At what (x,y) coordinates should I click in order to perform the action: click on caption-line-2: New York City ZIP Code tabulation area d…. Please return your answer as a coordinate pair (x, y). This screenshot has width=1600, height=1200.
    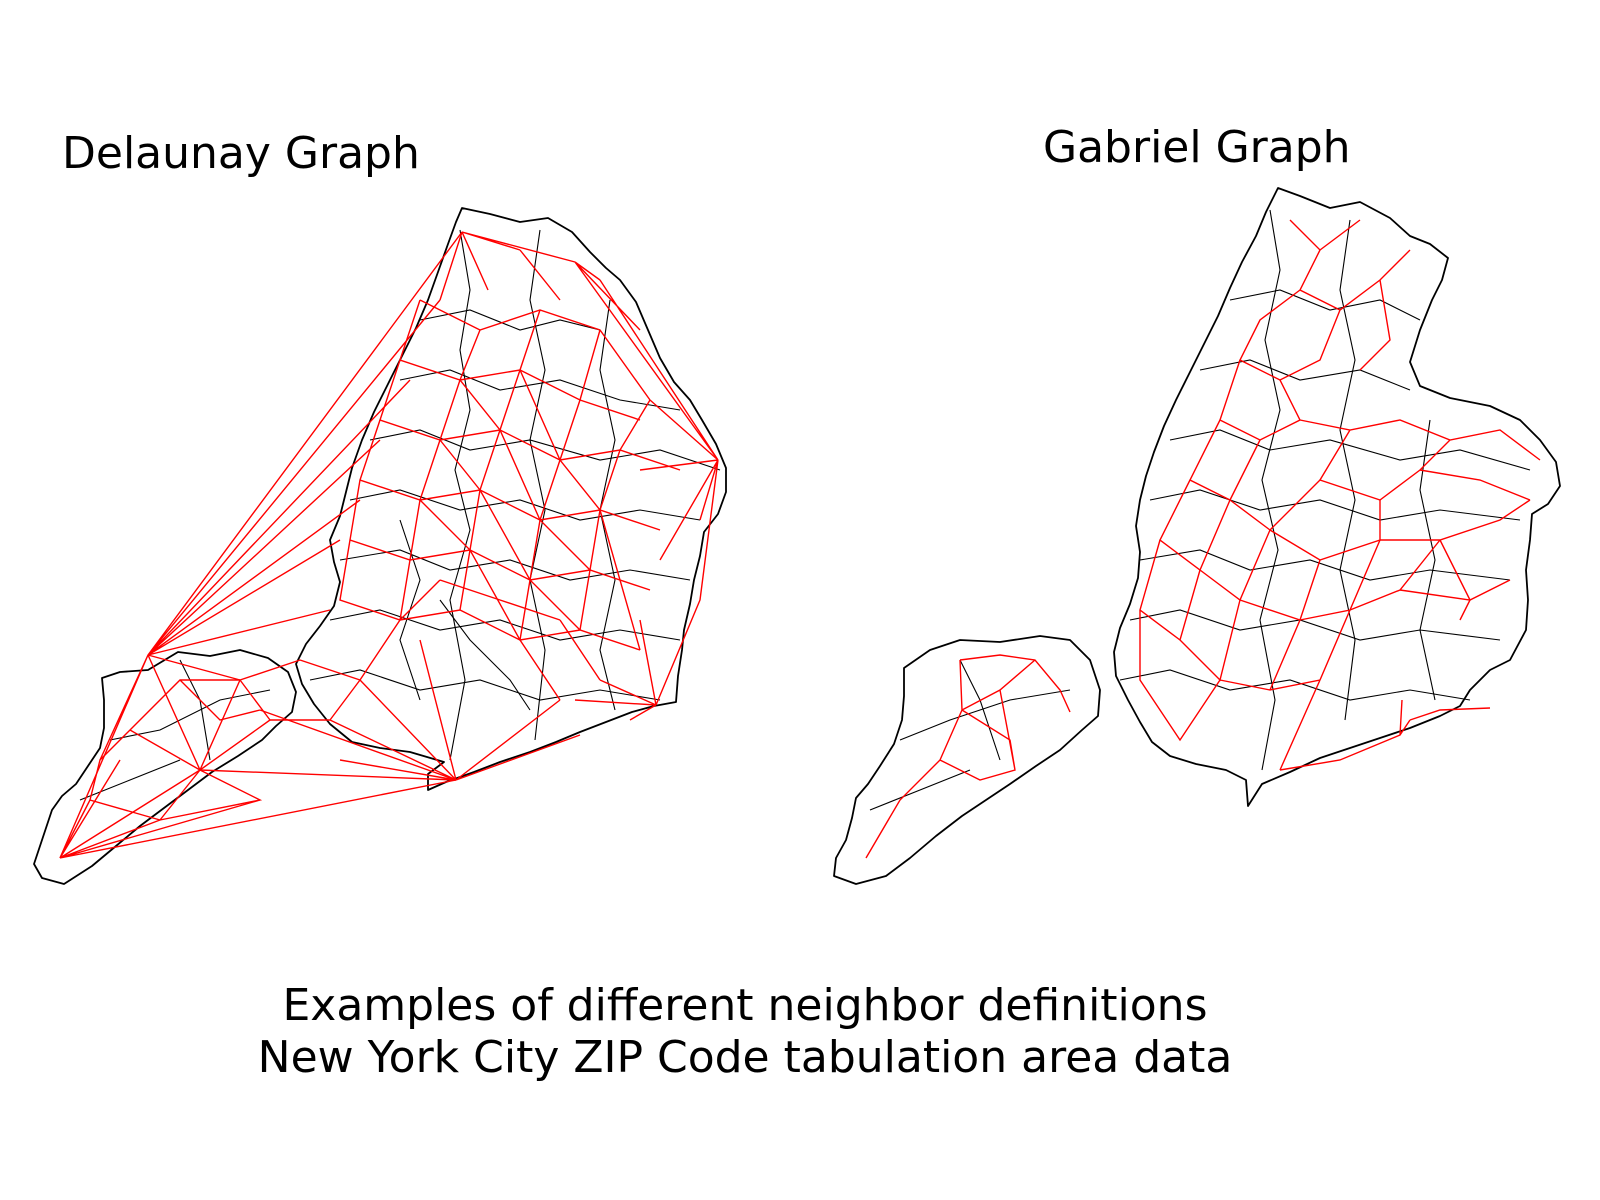
    Looking at the image, I should click on (745, 1057).